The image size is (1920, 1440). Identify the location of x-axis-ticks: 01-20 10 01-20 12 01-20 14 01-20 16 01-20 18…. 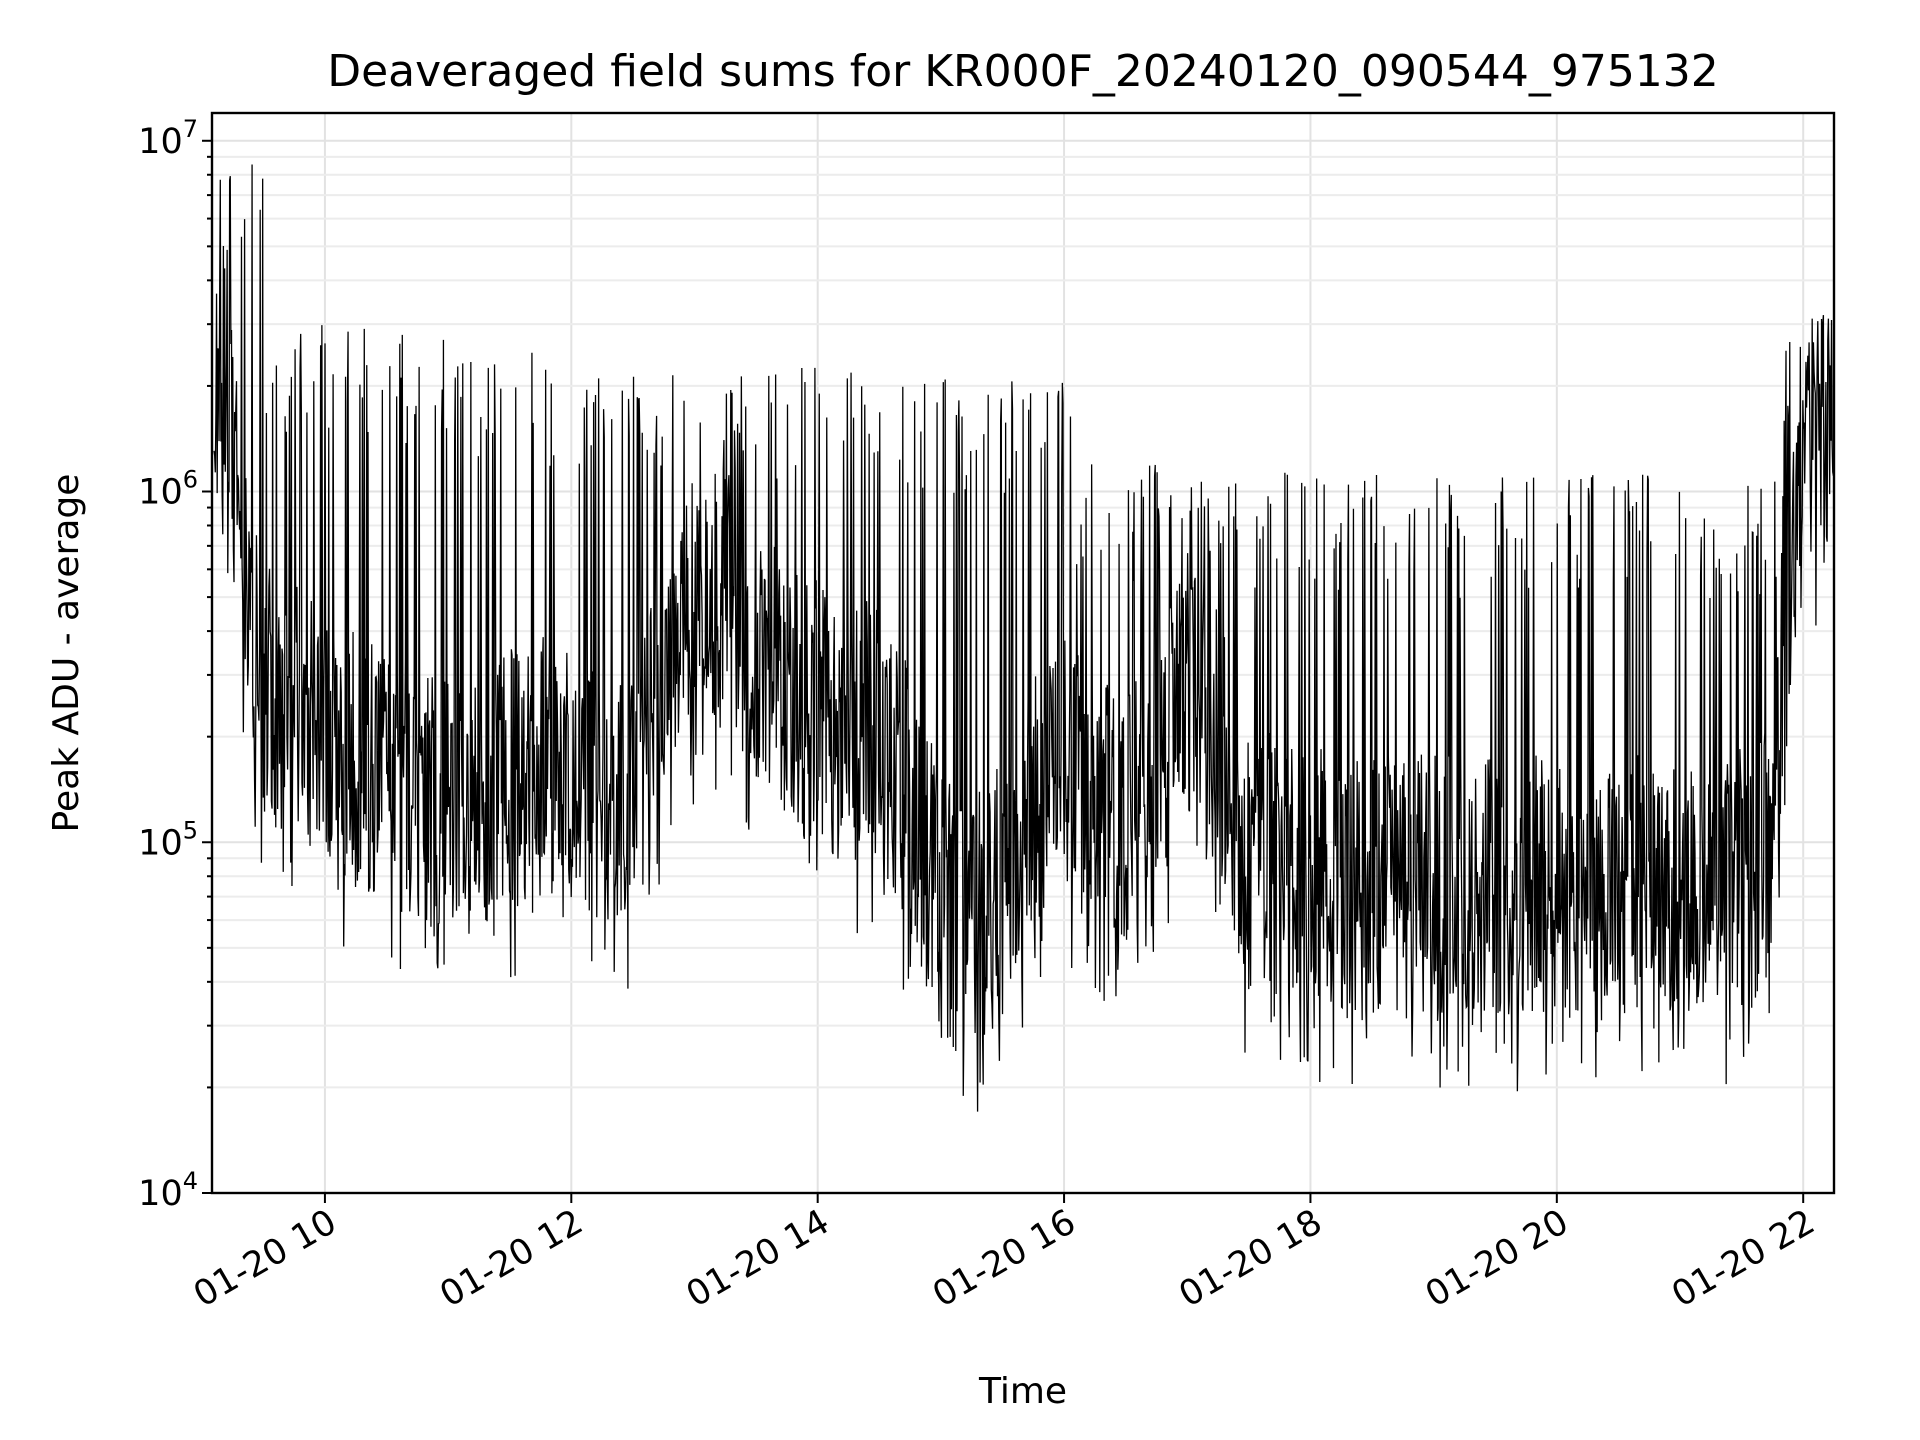
(1004, 1254).